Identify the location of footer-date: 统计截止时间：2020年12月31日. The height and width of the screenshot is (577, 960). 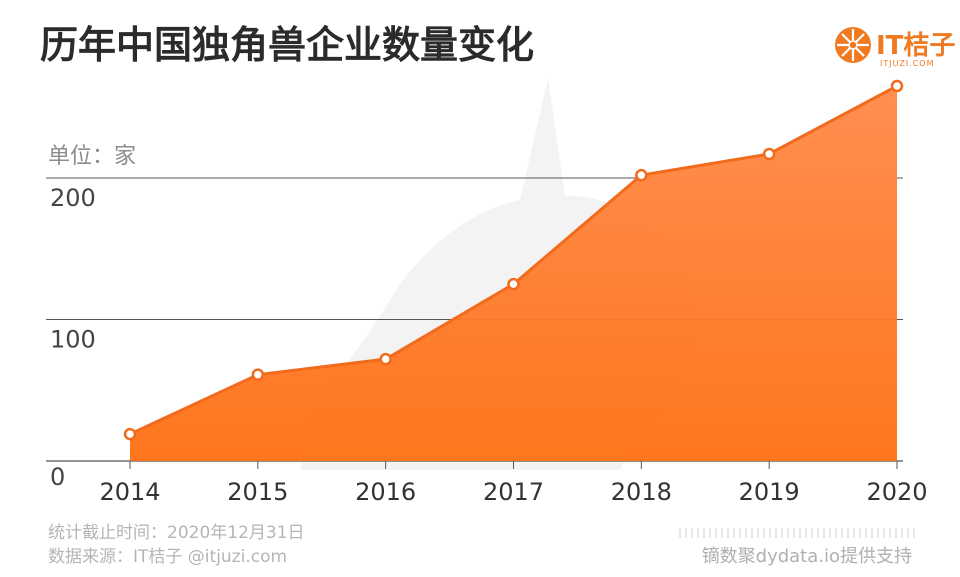
(176, 533).